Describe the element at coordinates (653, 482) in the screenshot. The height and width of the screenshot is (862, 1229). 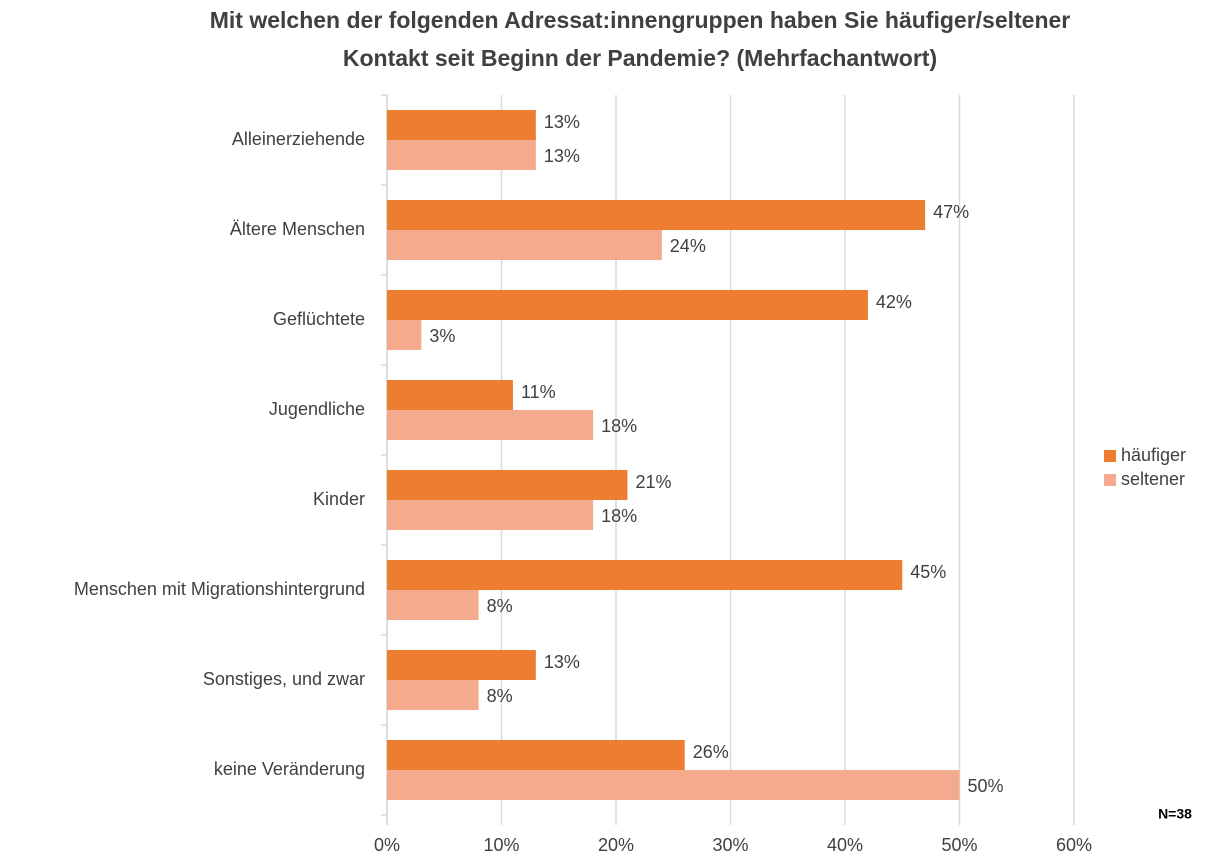
I see `data-label: 21%` at that location.